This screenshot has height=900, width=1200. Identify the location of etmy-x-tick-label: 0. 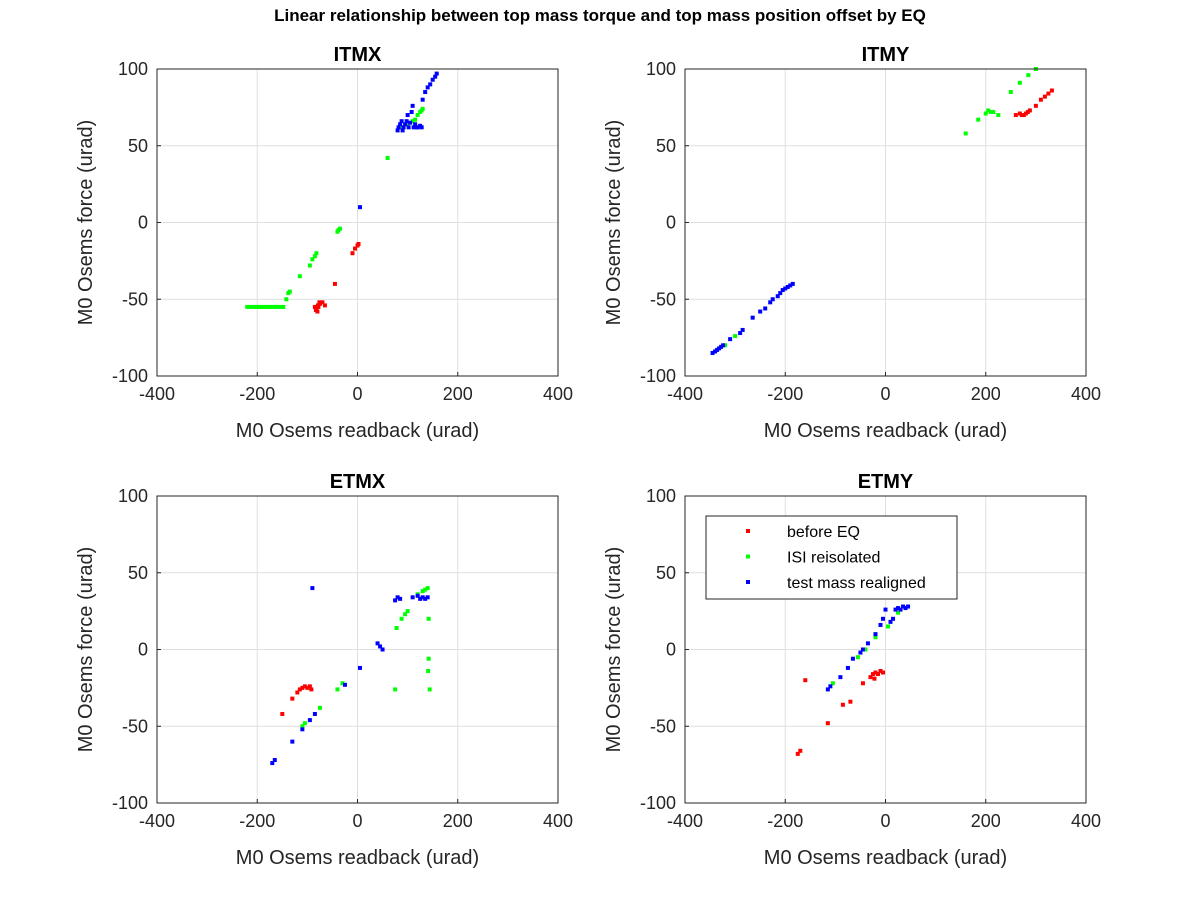
(885, 821).